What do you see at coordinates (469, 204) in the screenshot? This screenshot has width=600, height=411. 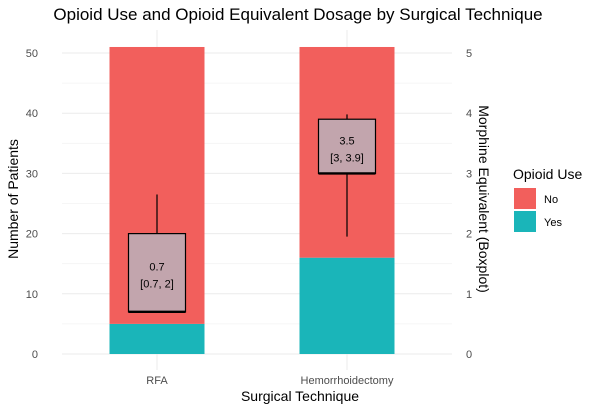 I see `y2-axis-ticks: 0 1 2 3 4 5` at bounding box center [469, 204].